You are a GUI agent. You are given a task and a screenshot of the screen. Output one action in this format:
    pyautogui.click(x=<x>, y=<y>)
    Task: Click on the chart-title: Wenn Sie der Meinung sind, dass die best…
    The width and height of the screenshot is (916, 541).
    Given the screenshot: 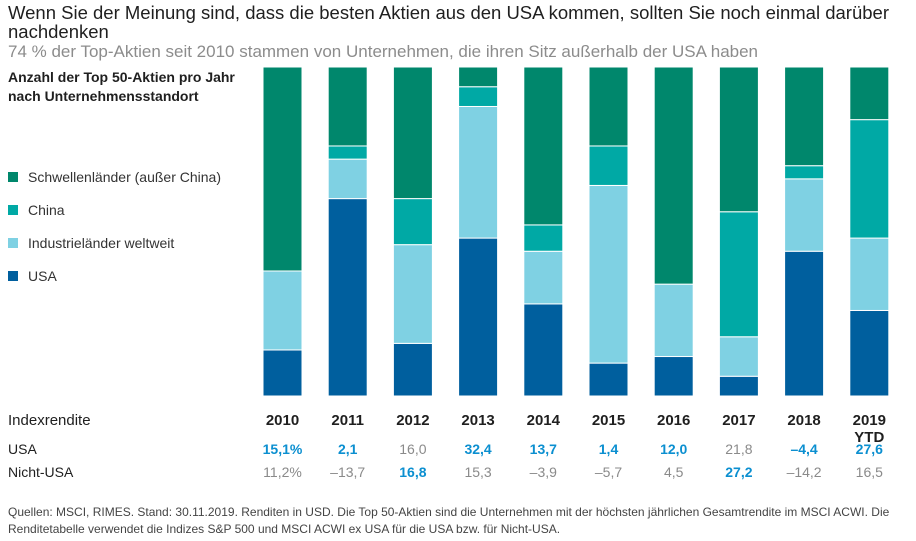 What is the action you would take?
    pyautogui.click(x=448, y=22)
    